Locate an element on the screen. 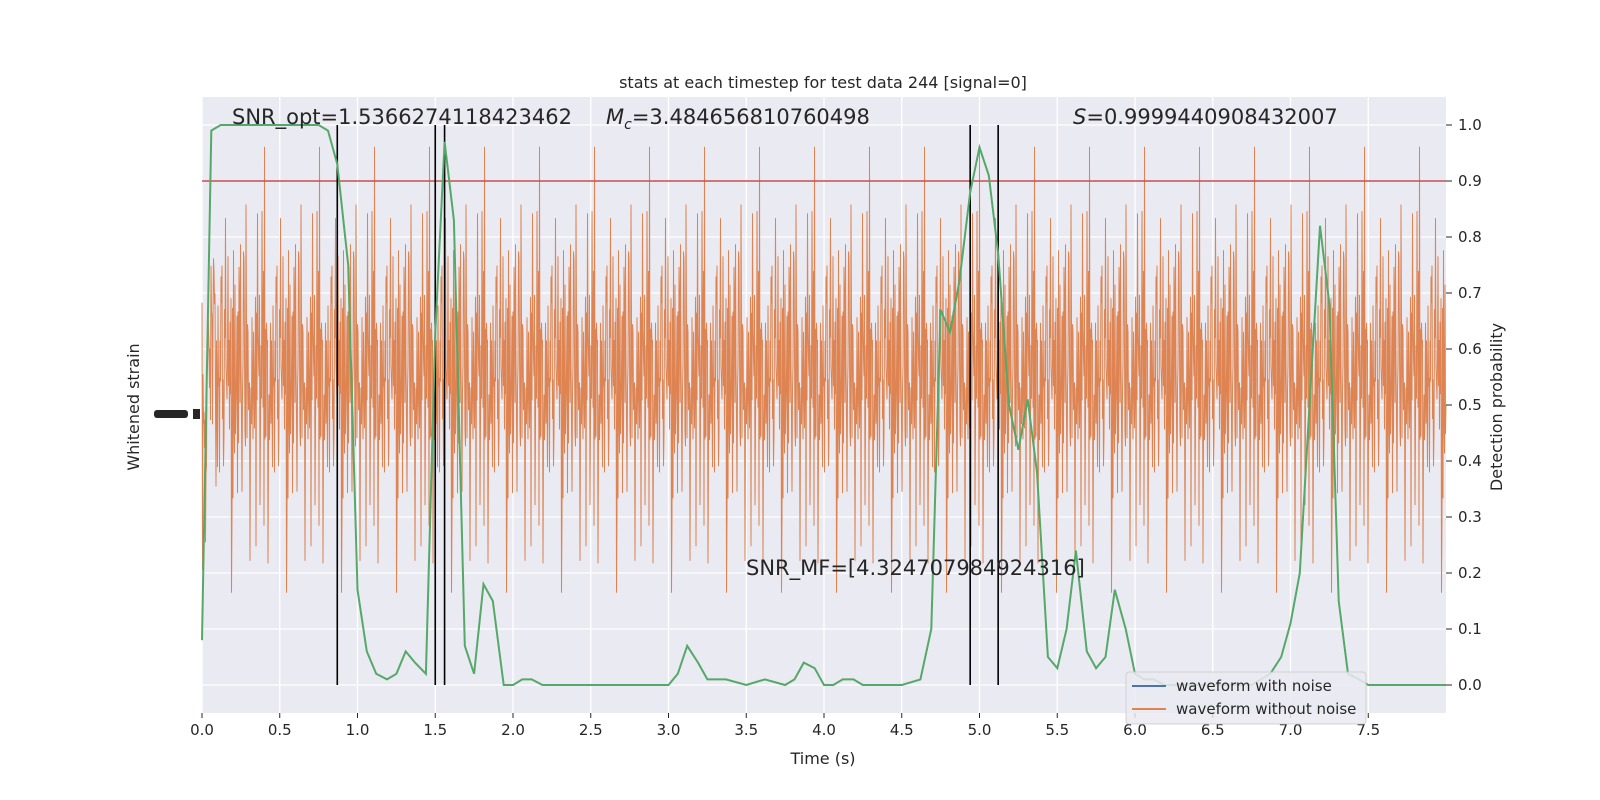  legend-label-without-noise: waveform without noise is located at coordinates (1266, 709).